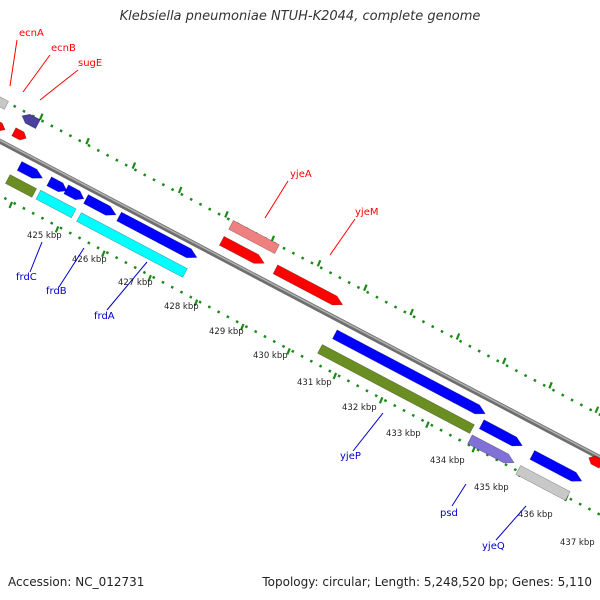  I want to click on tick-label: 435 kbp, so click(491, 488).